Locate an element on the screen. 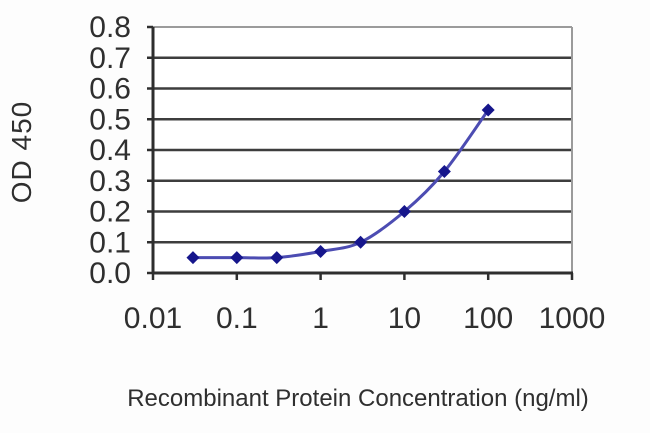 This screenshot has width=650, height=433. x-tick-label: 100 is located at coordinates (488, 318).